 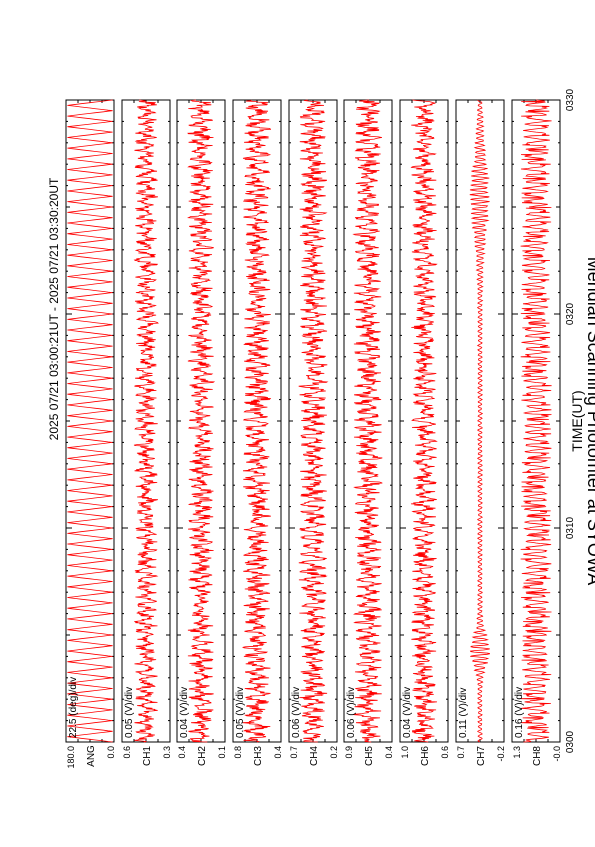 What do you see at coordinates (570, 99) in the screenshot?
I see `x-tick-label: 0330` at bounding box center [570, 99].